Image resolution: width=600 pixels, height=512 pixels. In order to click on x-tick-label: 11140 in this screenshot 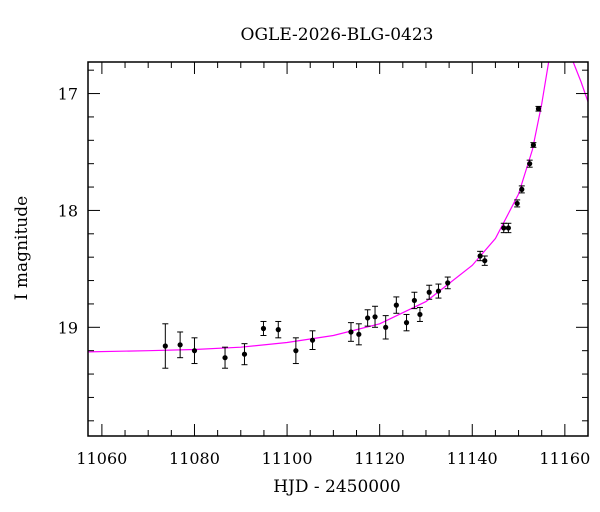, I will do `click(472, 458)`.